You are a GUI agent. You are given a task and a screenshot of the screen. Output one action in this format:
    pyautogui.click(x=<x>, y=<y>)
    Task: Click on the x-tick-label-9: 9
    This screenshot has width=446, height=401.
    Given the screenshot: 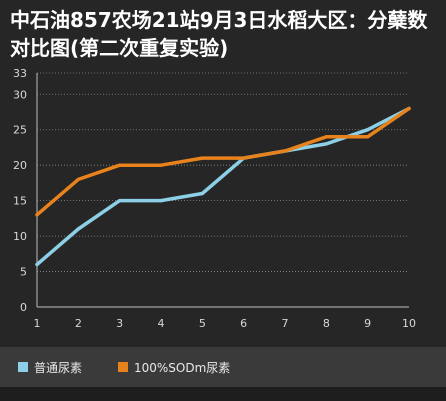 What is the action you would take?
    pyautogui.click(x=367, y=323)
    